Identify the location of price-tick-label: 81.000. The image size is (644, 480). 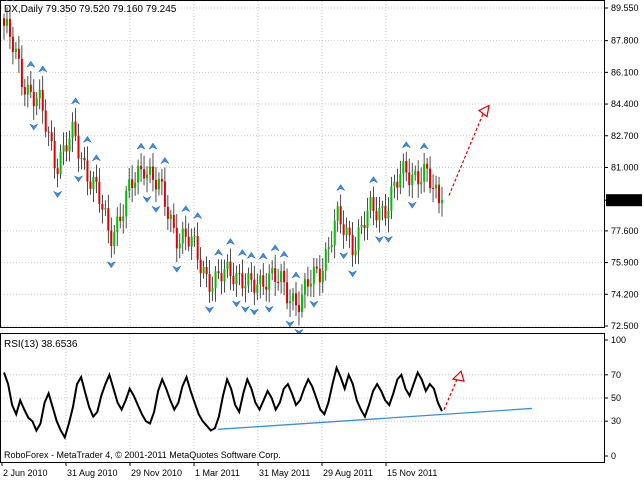
(625, 167).